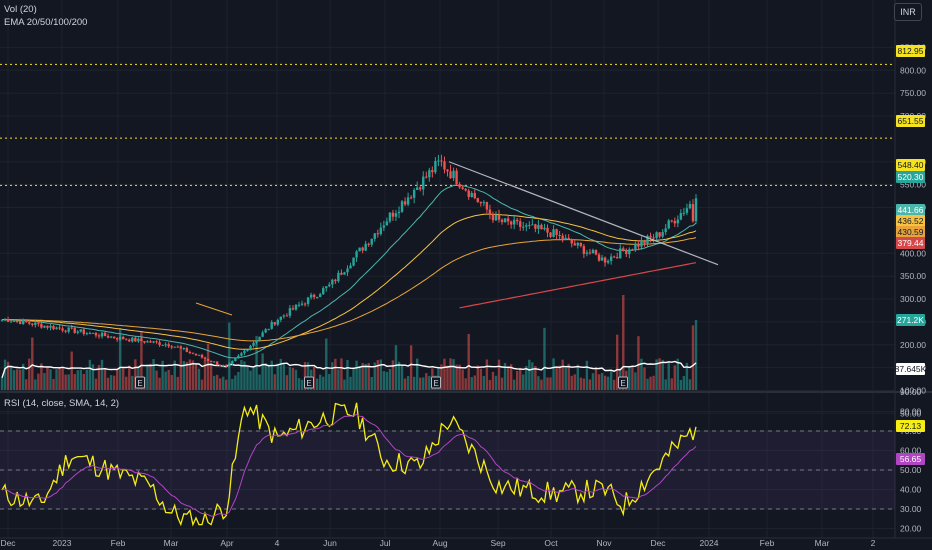  What do you see at coordinates (911, 451) in the screenshot?
I see `rsi-axis-label: 60.00` at bounding box center [911, 451].